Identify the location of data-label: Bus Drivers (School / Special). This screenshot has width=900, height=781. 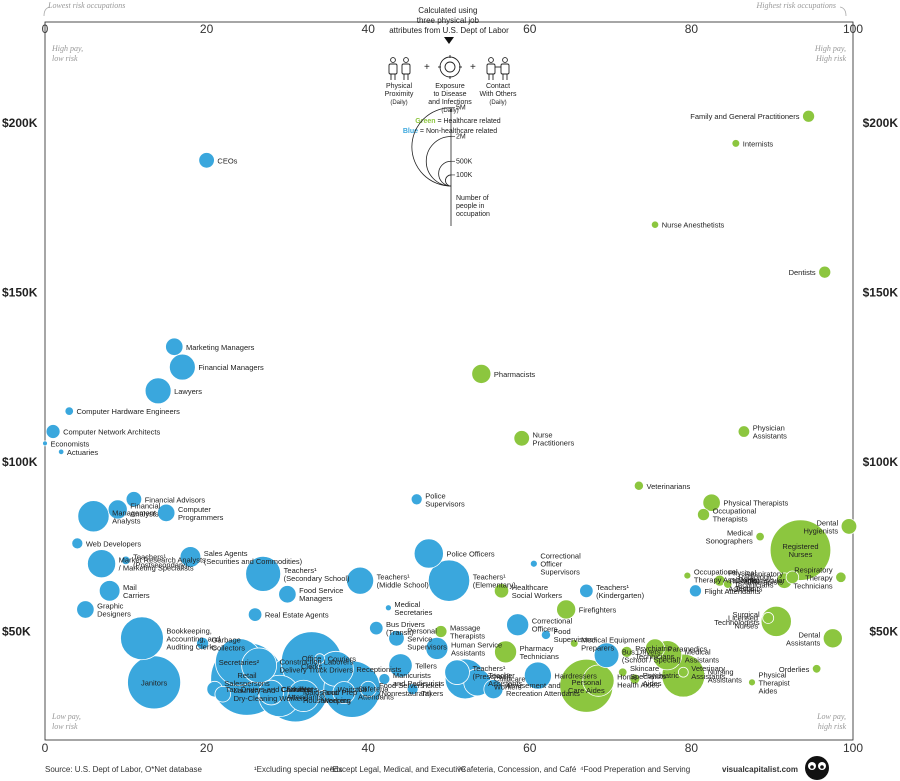
(651, 655).